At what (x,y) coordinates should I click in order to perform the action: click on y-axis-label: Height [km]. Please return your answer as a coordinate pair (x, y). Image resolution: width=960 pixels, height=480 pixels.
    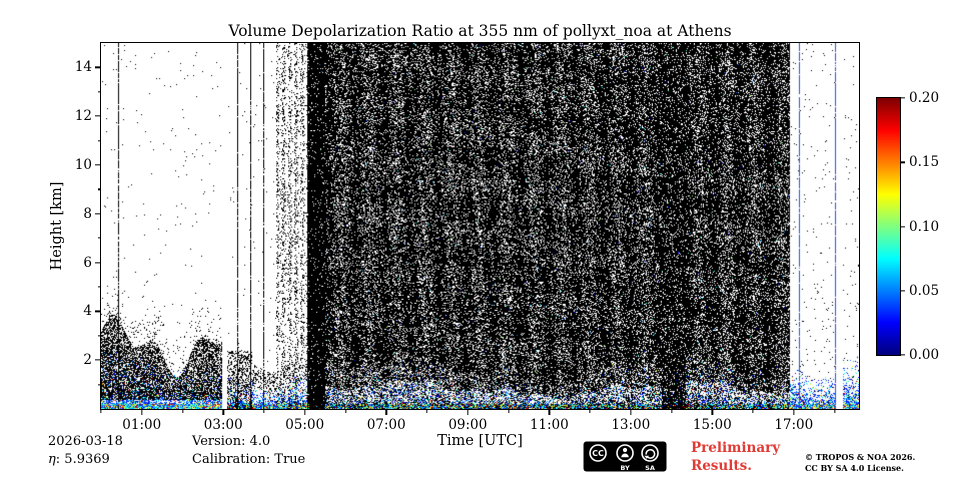
    Looking at the image, I should click on (57, 226).